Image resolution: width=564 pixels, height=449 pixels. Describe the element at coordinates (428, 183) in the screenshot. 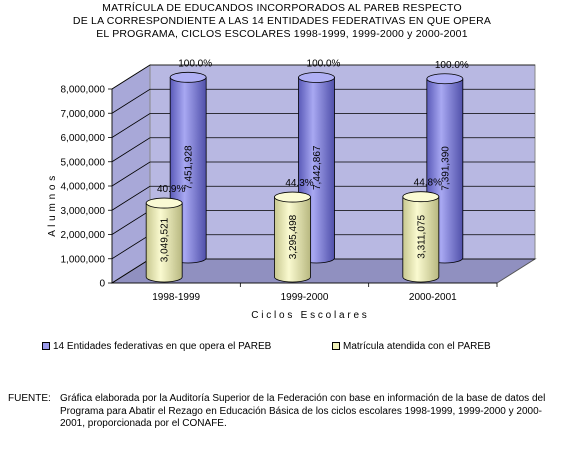

I see `bar-percent-label: 44.8%` at that location.